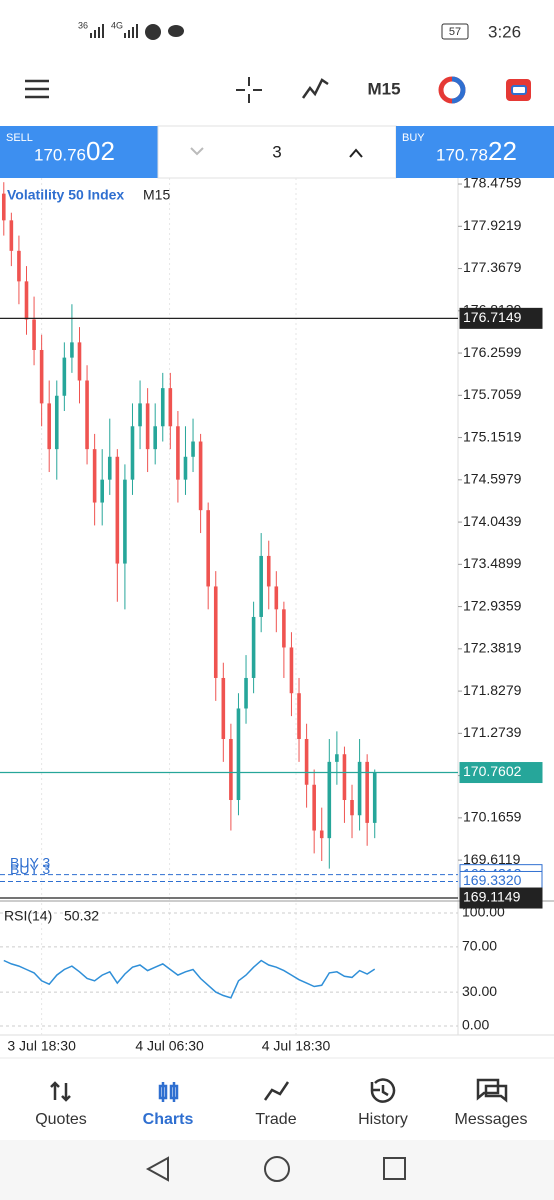  Describe the element at coordinates (81, 916) in the screenshot. I see `rsi-value: 50.32` at that location.